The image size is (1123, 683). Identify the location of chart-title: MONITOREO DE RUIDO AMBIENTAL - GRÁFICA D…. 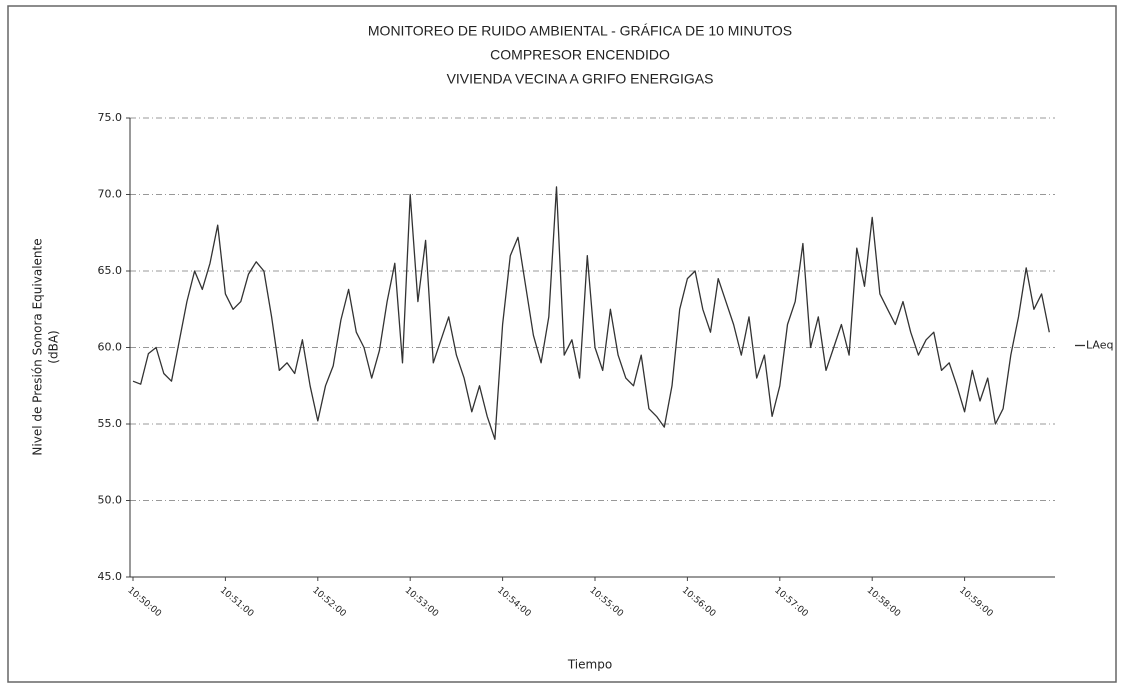
(580, 31).